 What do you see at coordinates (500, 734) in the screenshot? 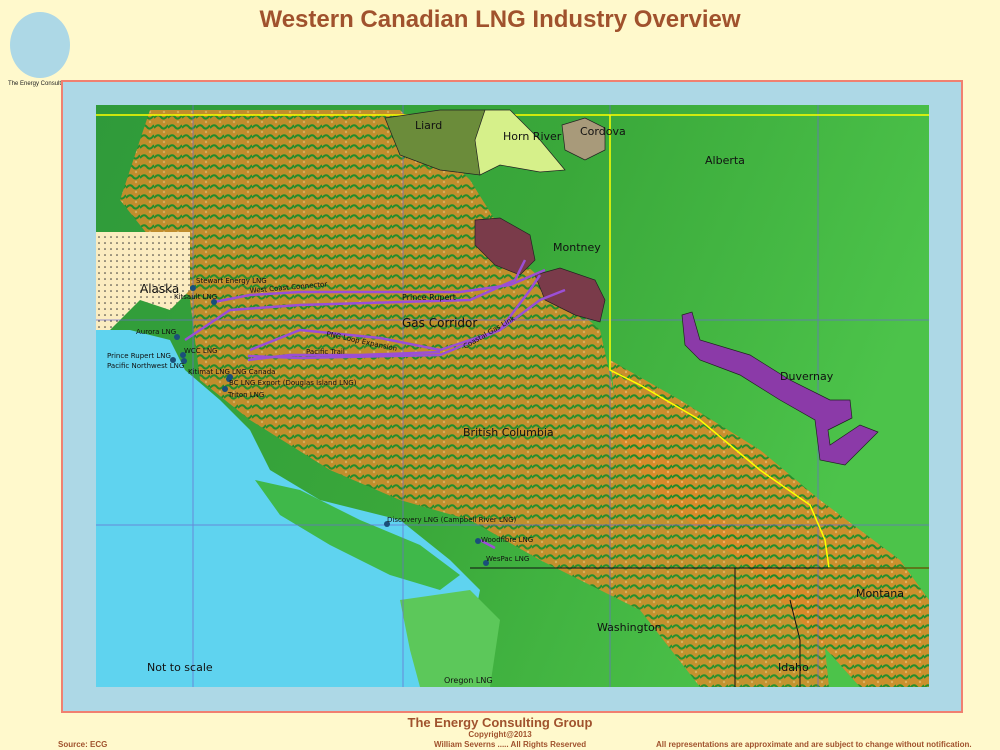
I see `footer-copyright: Copyright@2013` at bounding box center [500, 734].